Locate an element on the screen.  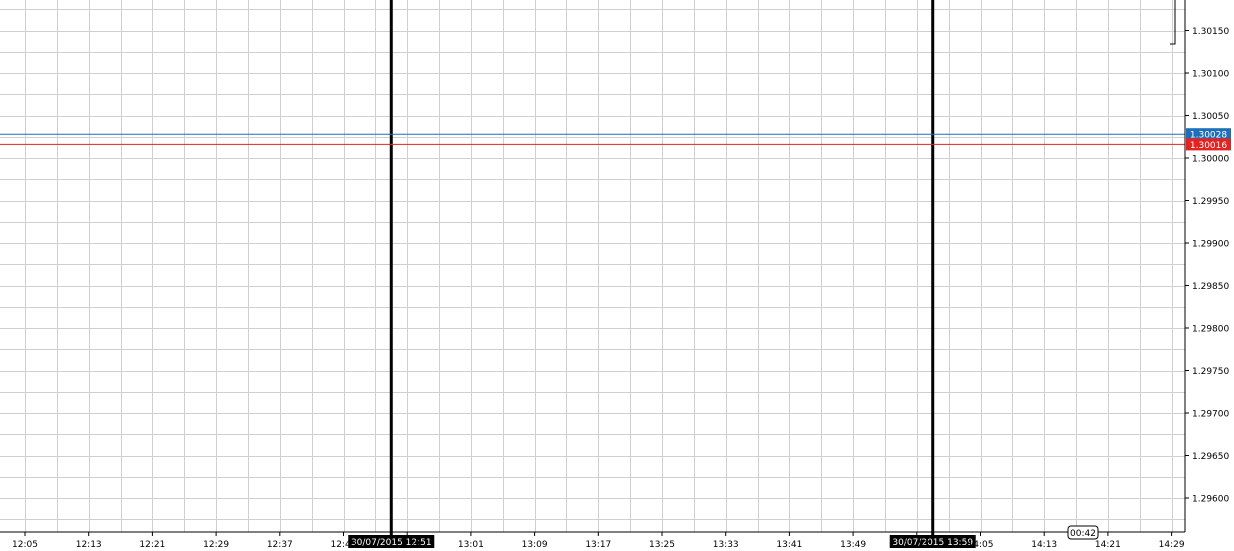
price-tick-label: 1.29600 is located at coordinates (1210, 500).